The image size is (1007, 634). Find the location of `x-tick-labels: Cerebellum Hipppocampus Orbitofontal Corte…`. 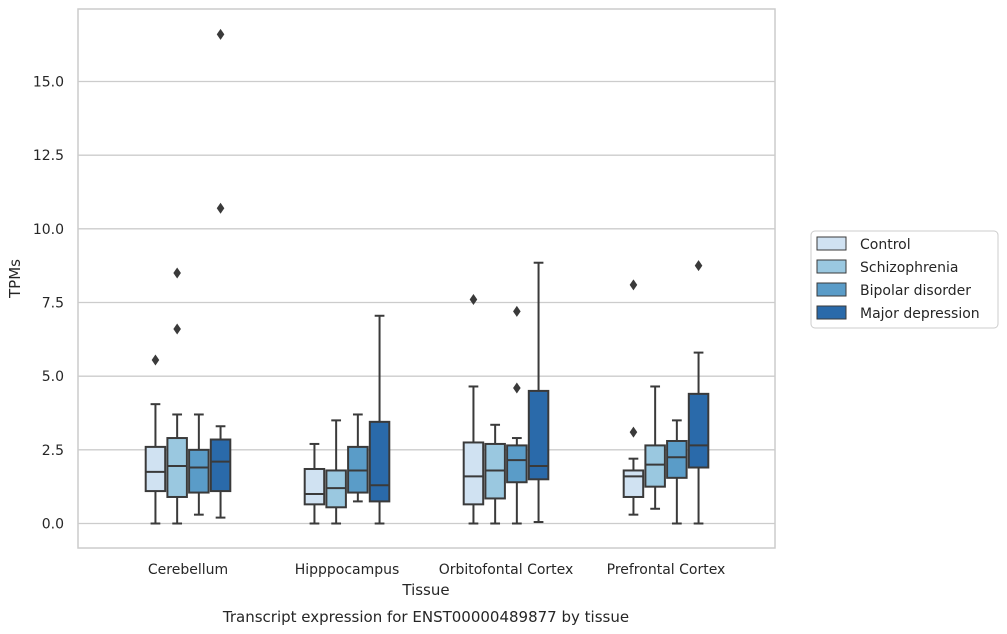

x-tick-labels: Cerebellum Hipppocampus Orbitofontal Corte… is located at coordinates (436, 570).